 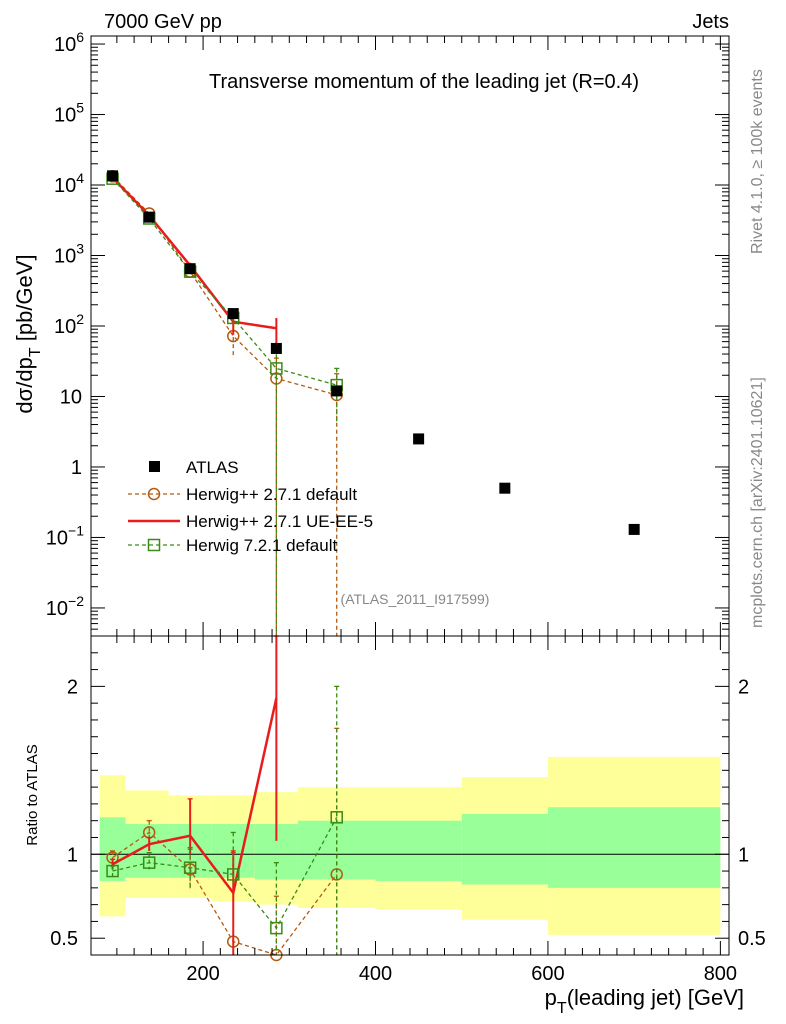 I want to click on side-text-mcplots: mcplots.cern.ch [arXiv:2401.10621], so click(x=757, y=502).